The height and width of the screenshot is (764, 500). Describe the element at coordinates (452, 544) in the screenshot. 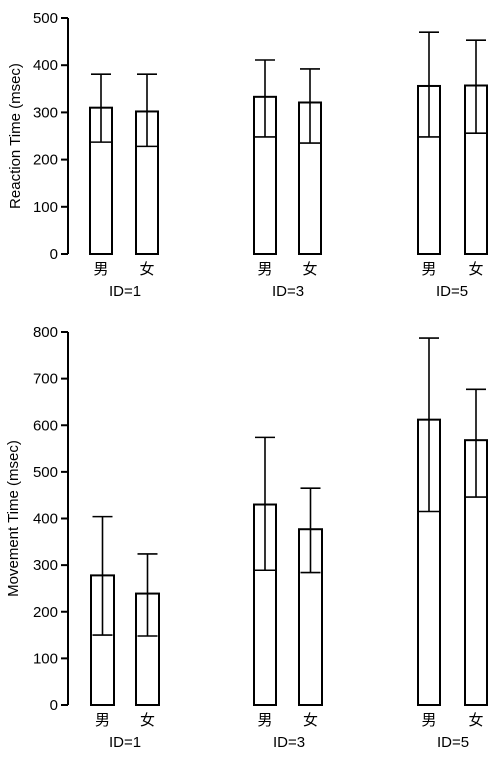

I see `bar-group-3: 男 女 ID=5` at that location.